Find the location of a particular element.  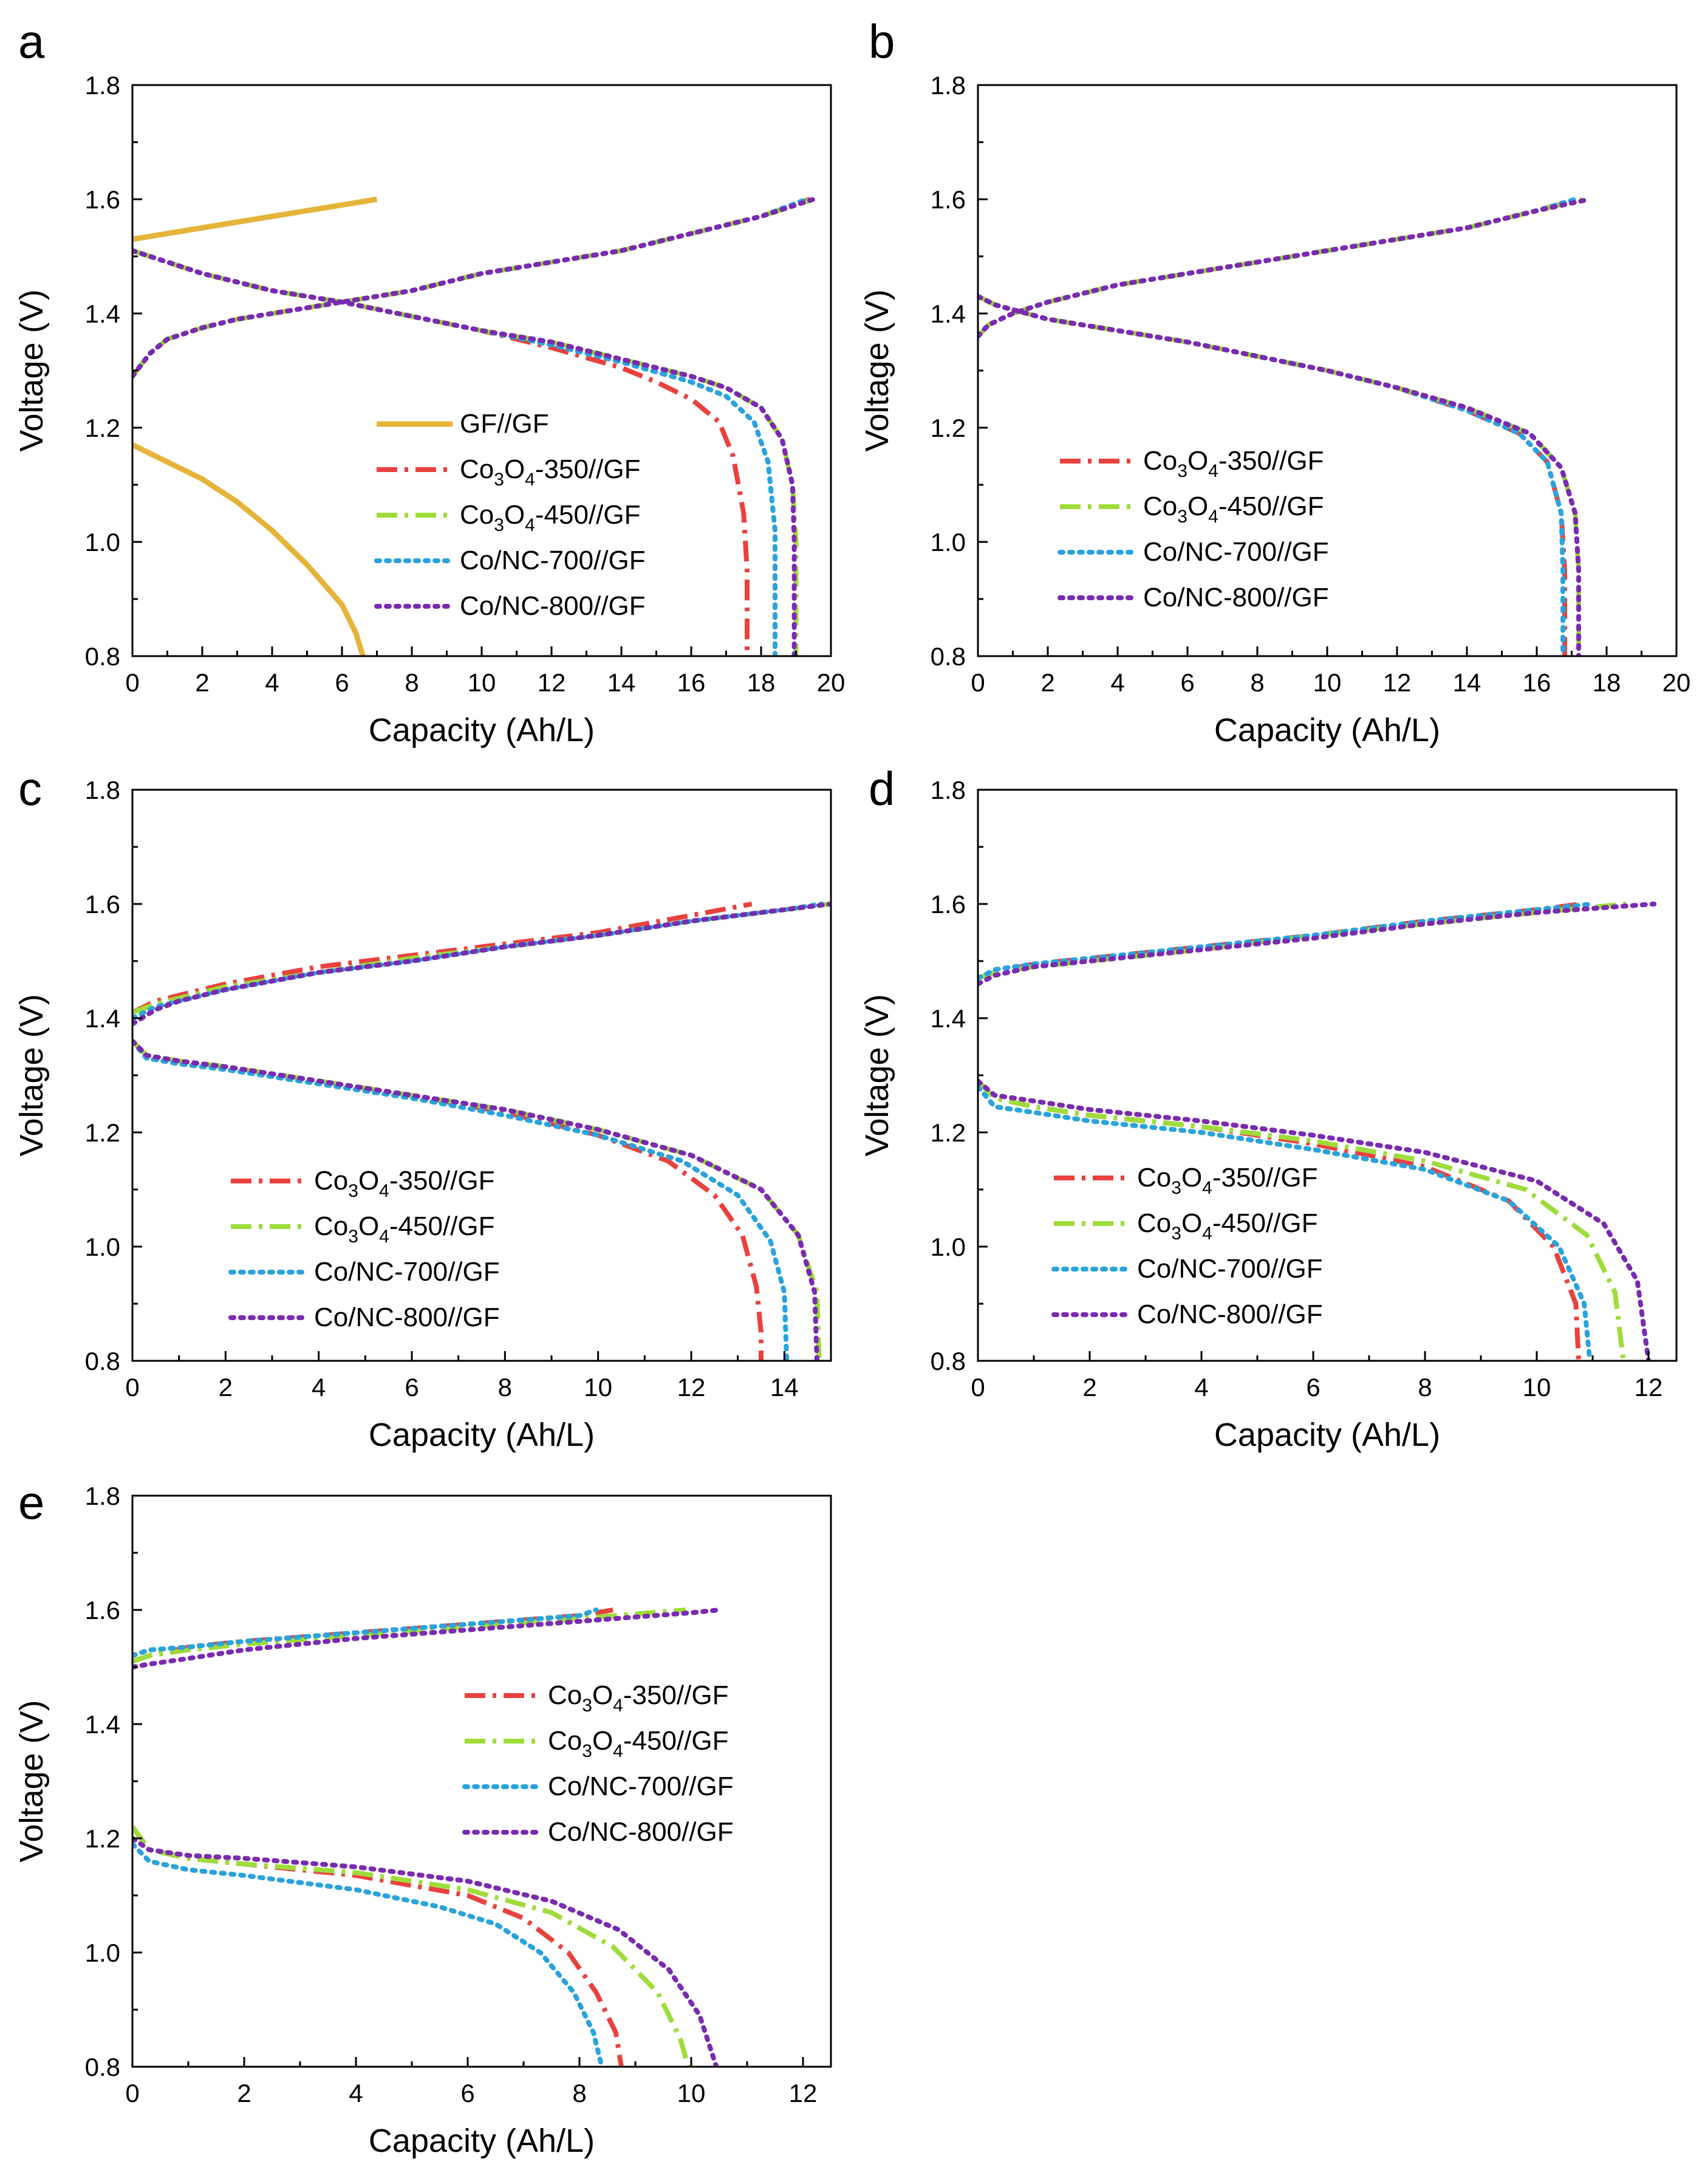

series-gf-gf-discharge-curve is located at coordinates (249, 549).